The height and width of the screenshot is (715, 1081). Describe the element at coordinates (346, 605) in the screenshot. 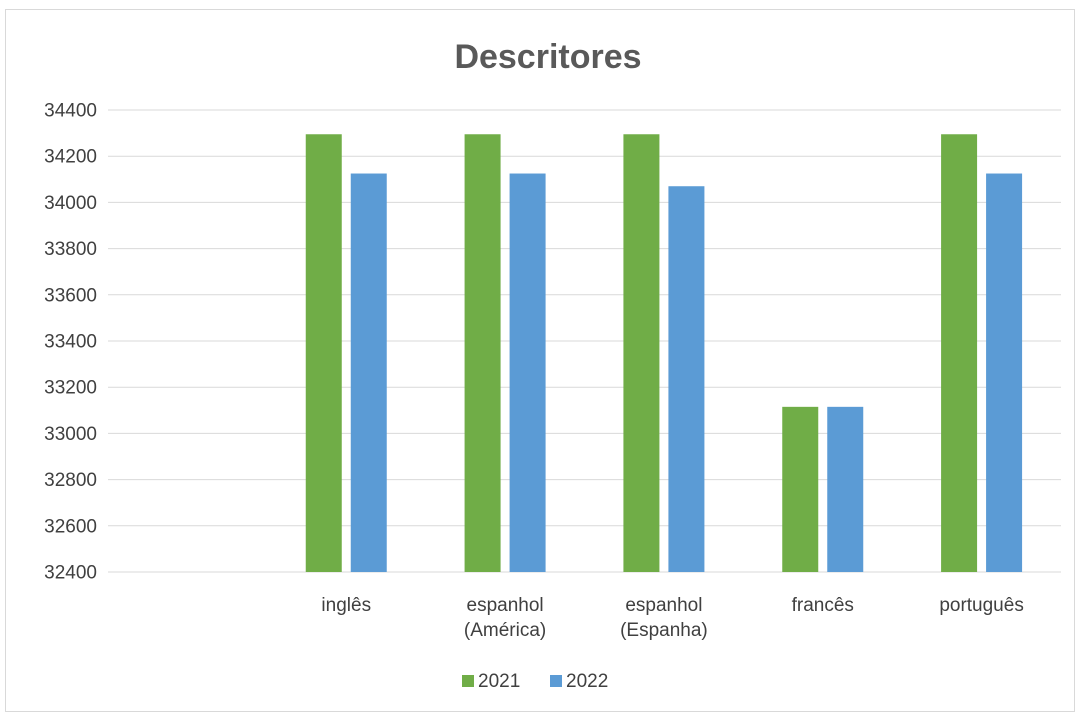

I see `x-category-label: inglês` at that location.